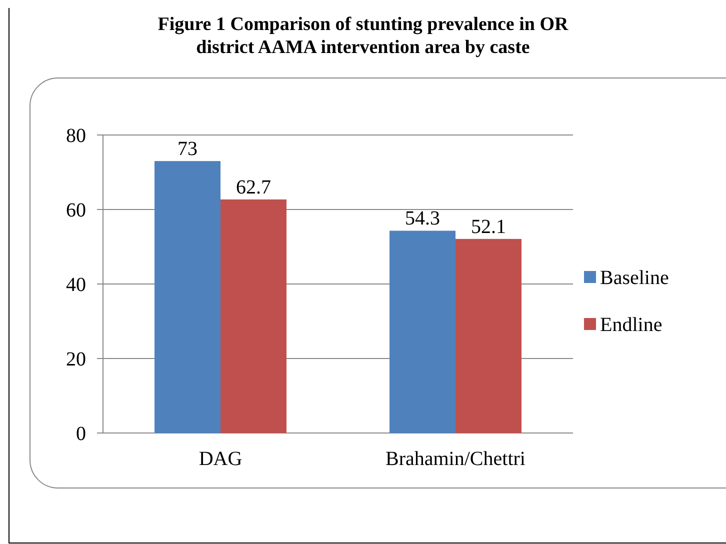 This screenshot has width=726, height=544. I want to click on data-label: 62.7, so click(253, 187).